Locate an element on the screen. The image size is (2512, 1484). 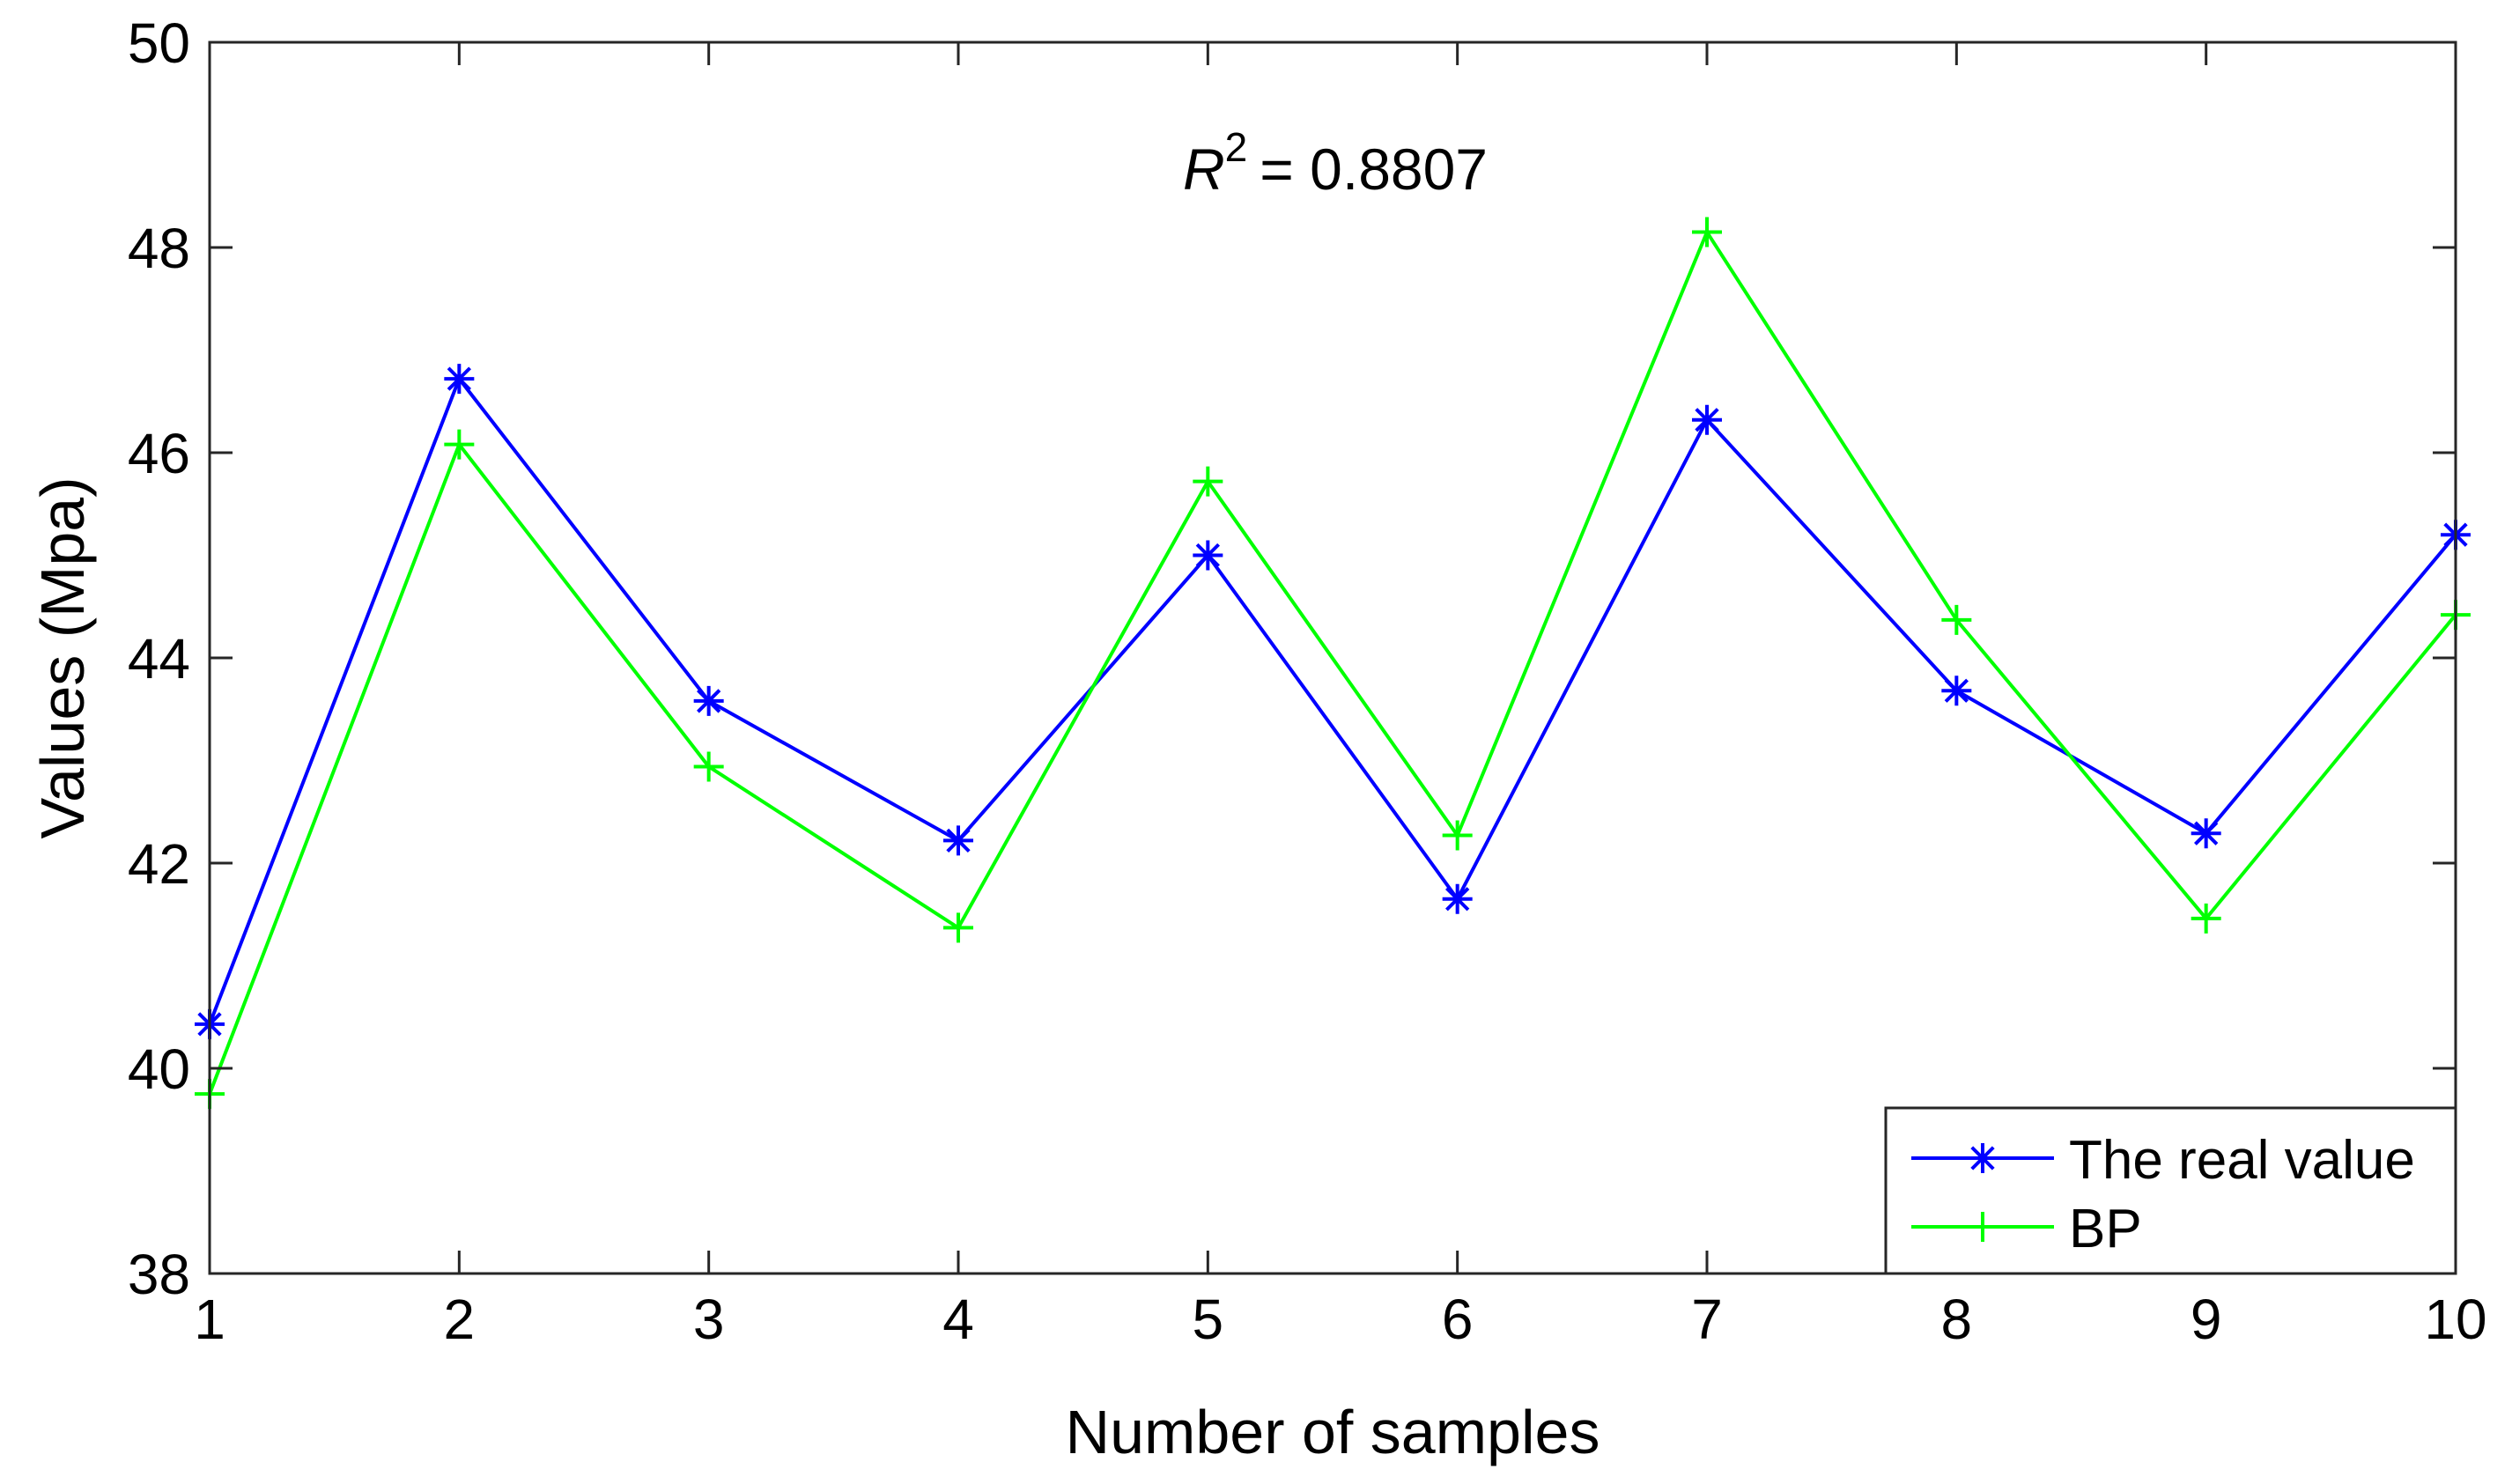
x-tick-label: 8 is located at coordinates (1957, 1319).